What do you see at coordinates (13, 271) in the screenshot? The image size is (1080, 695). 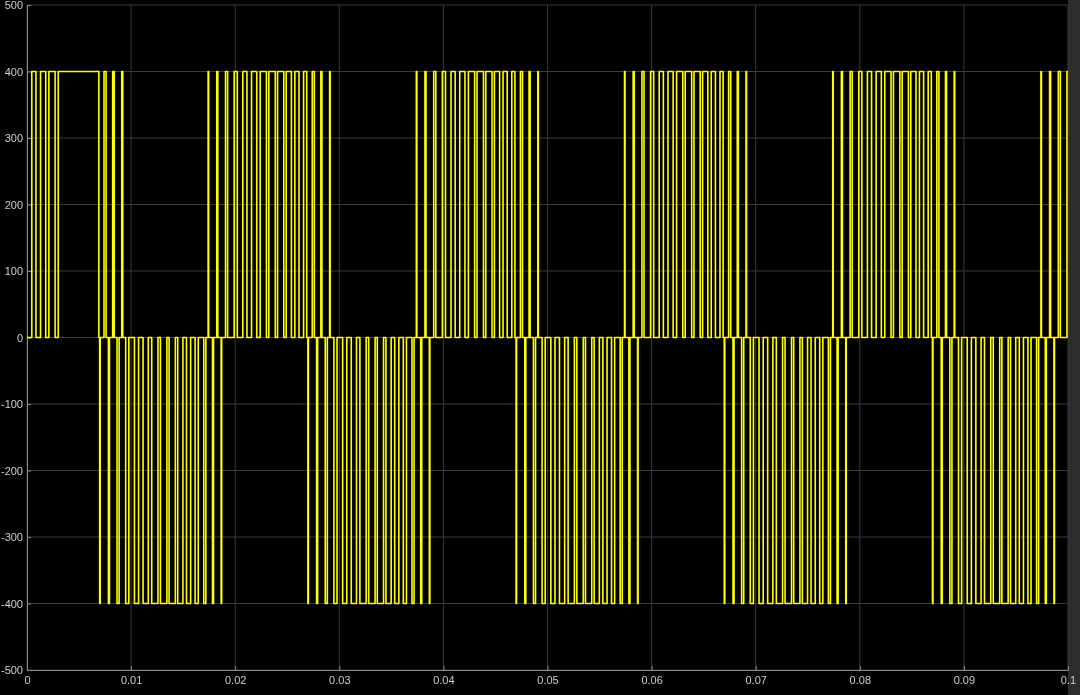 I see `y-tick-label: 100` at bounding box center [13, 271].